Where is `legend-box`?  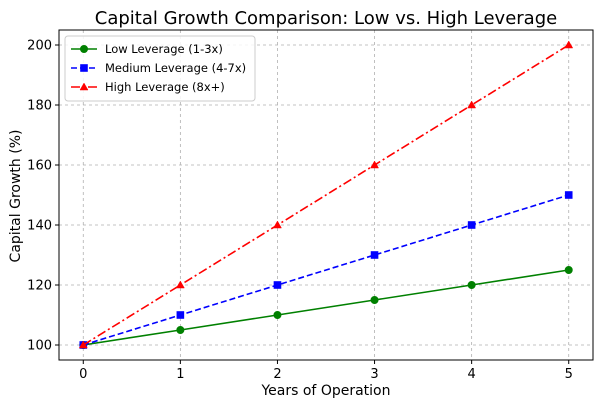 legend-box is located at coordinates (160, 68).